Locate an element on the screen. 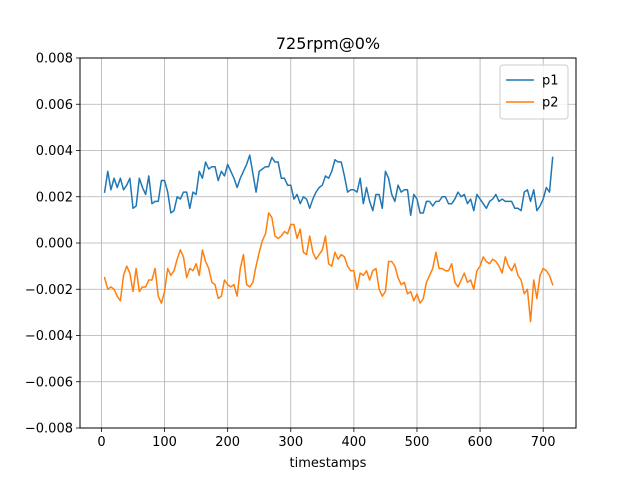 The width and height of the screenshot is (640, 480). y-tick-label: 0.002 is located at coordinates (54, 197).